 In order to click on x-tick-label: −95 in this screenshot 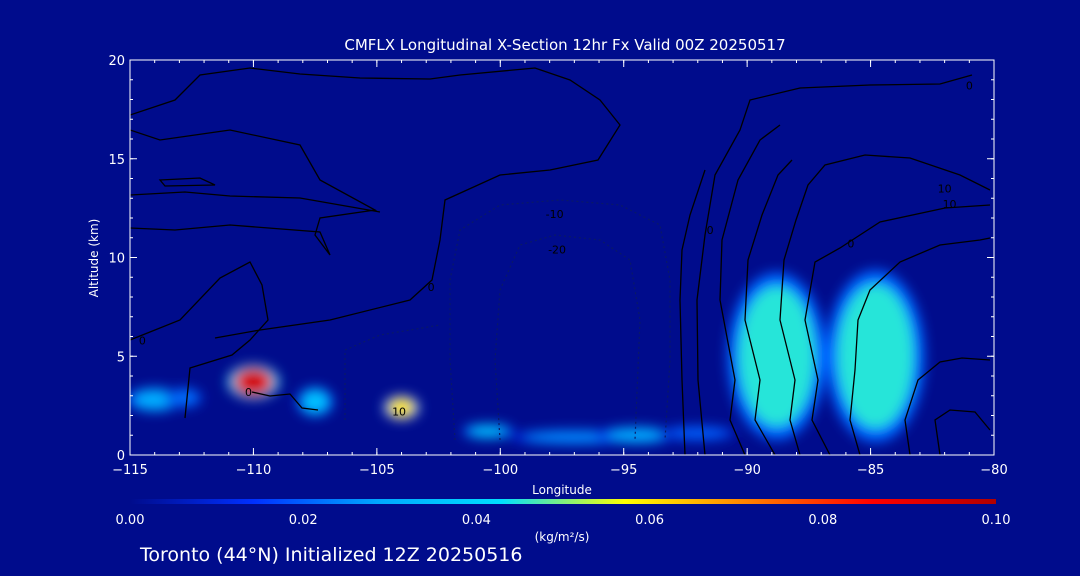, I will do `click(623, 470)`.